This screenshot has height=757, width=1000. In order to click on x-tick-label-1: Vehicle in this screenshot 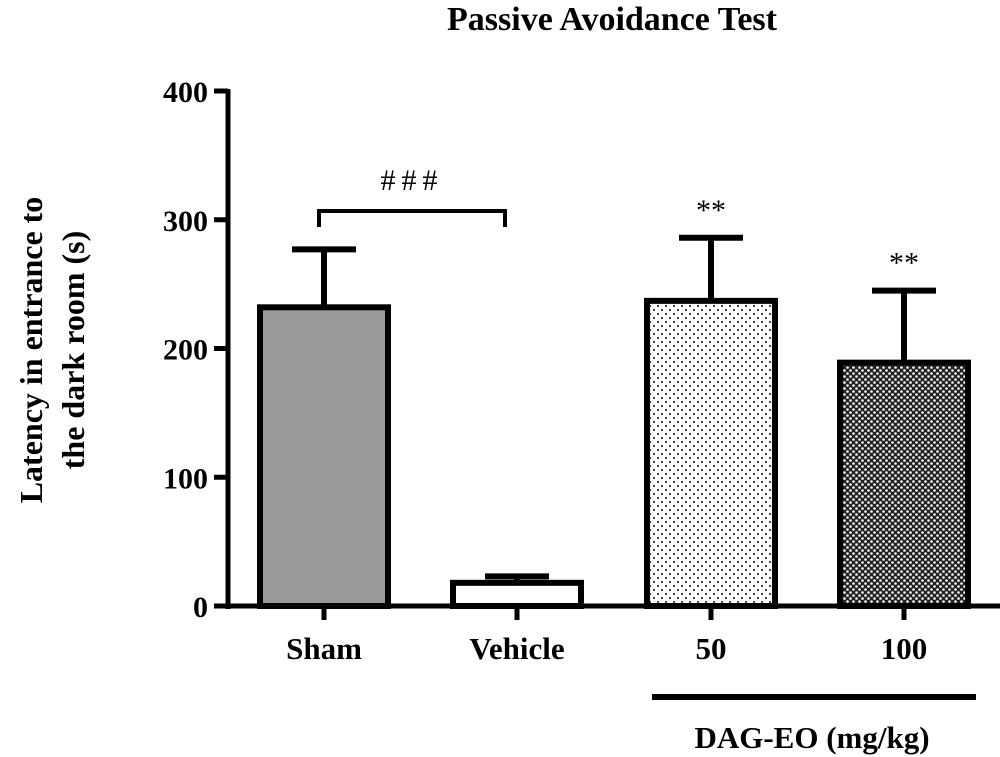, I will do `click(516, 648)`.